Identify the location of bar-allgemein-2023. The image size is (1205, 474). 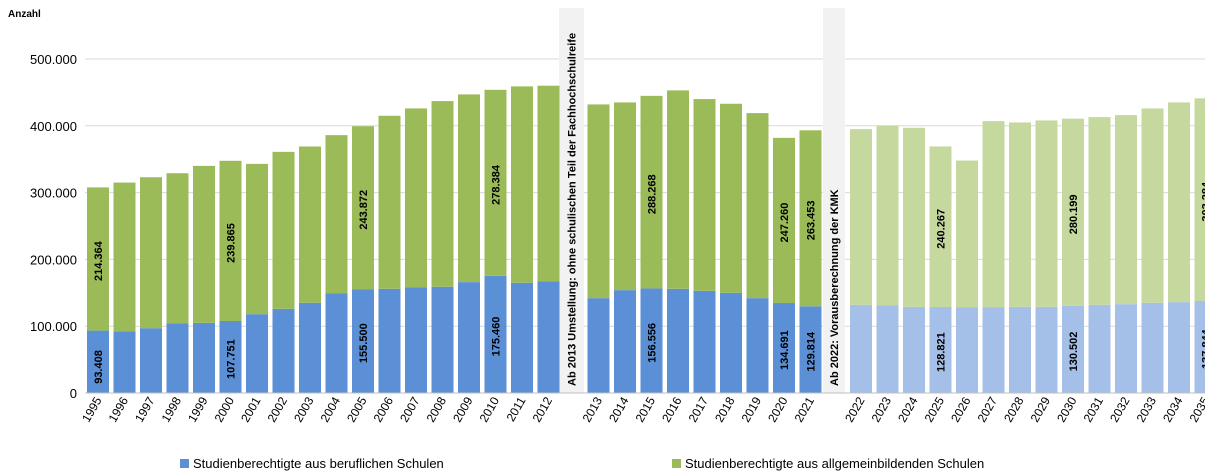
(887, 215).